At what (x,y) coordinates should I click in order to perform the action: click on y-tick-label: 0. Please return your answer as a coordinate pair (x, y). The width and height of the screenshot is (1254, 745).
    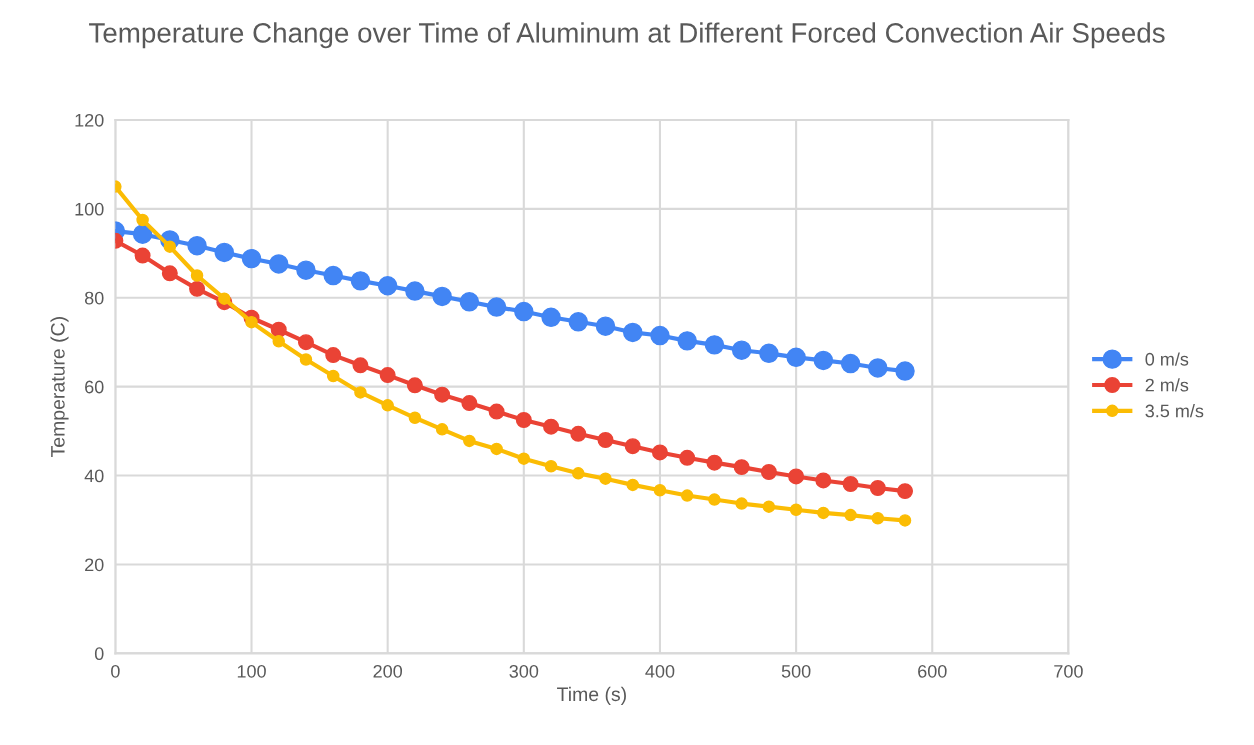
    Looking at the image, I should click on (99, 654).